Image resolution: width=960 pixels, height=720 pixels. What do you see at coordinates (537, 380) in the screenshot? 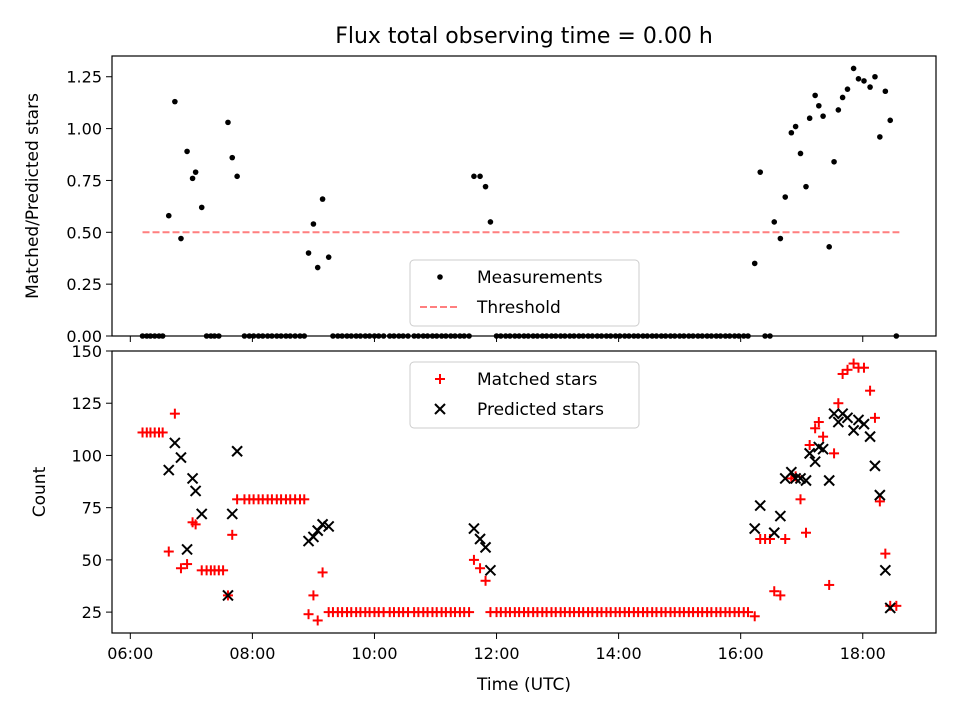
I see `legend-matched-label: Matched stars` at bounding box center [537, 380].